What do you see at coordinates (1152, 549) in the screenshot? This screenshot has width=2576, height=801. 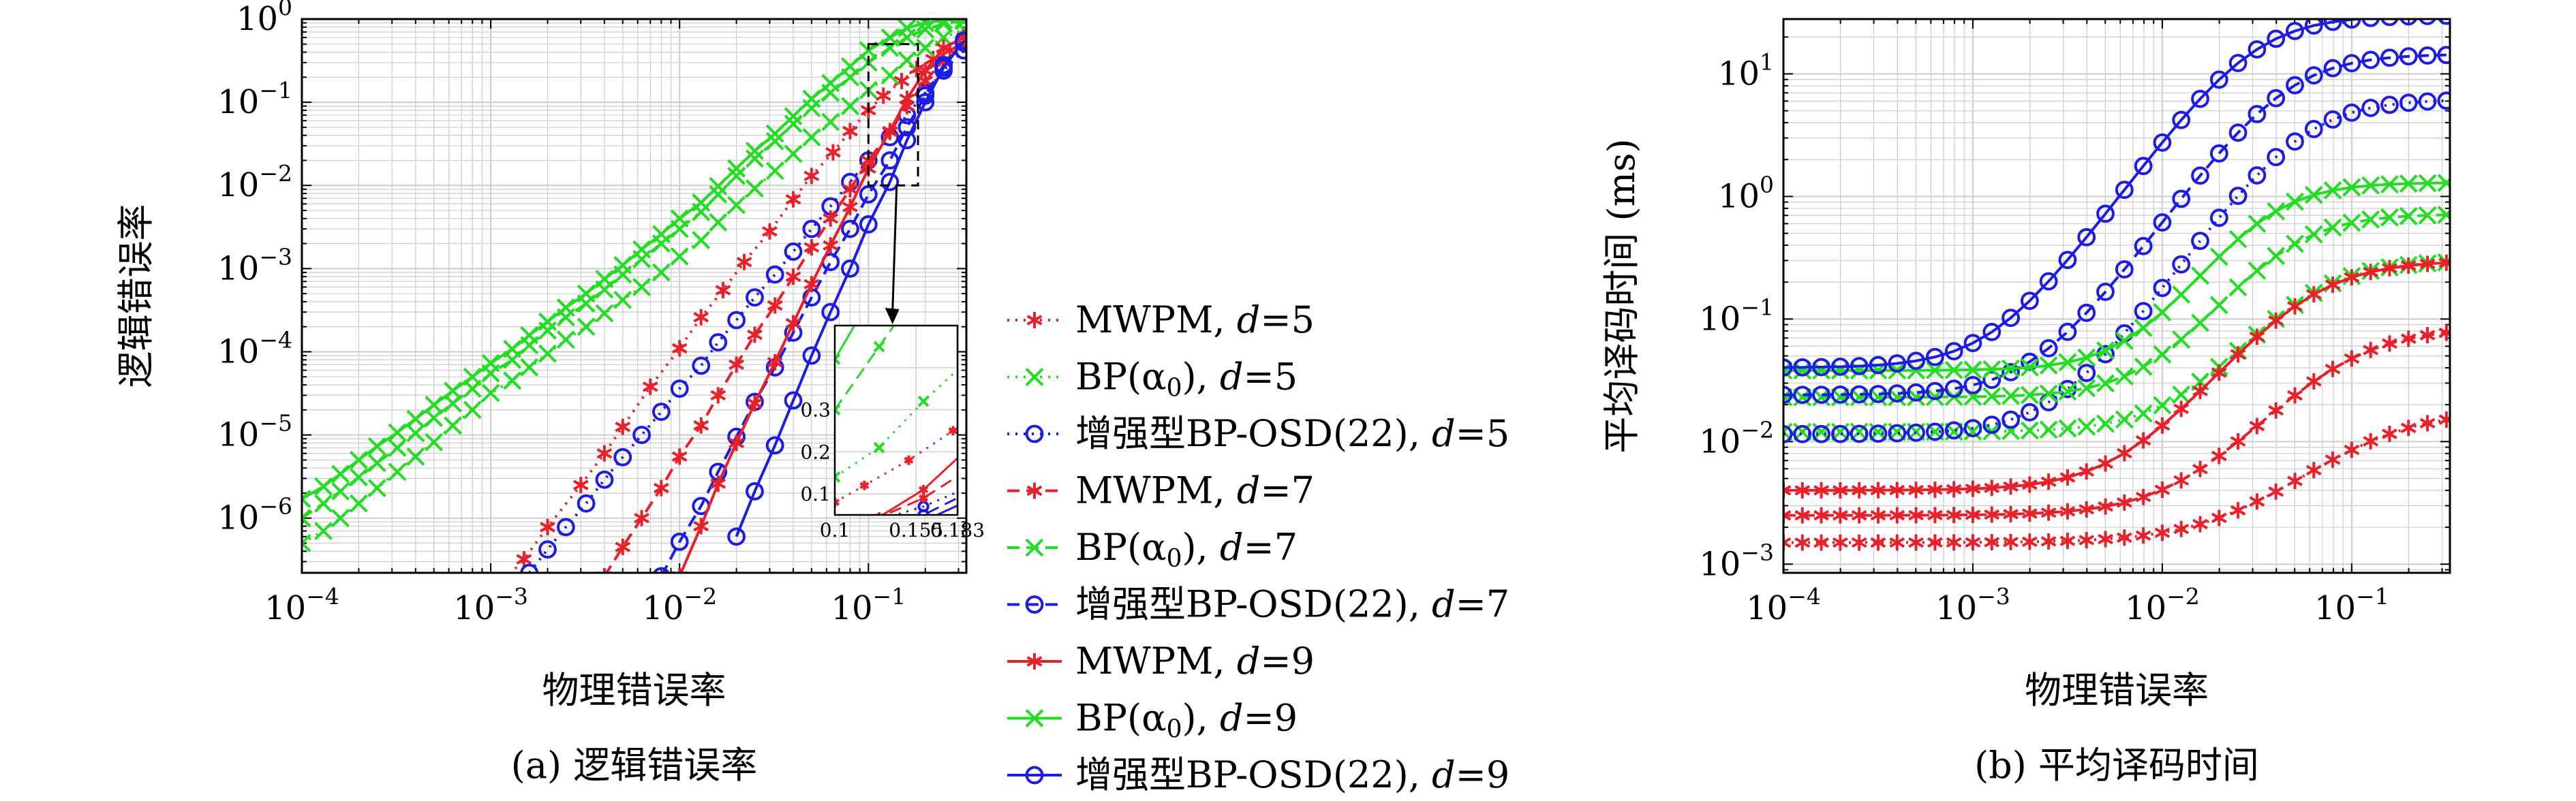 I see `legend-item: BP(α0), d=7` at bounding box center [1152, 549].